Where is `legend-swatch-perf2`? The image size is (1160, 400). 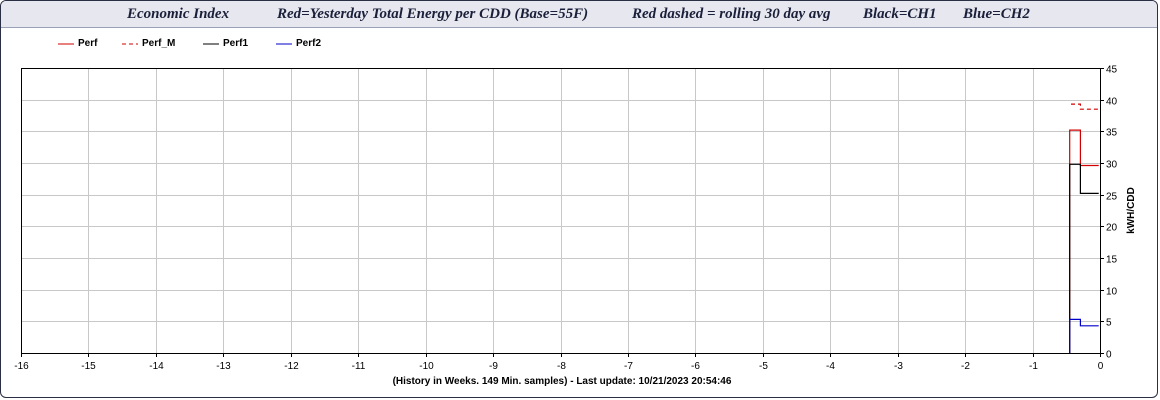
legend-swatch-perf2 is located at coordinates (284, 44).